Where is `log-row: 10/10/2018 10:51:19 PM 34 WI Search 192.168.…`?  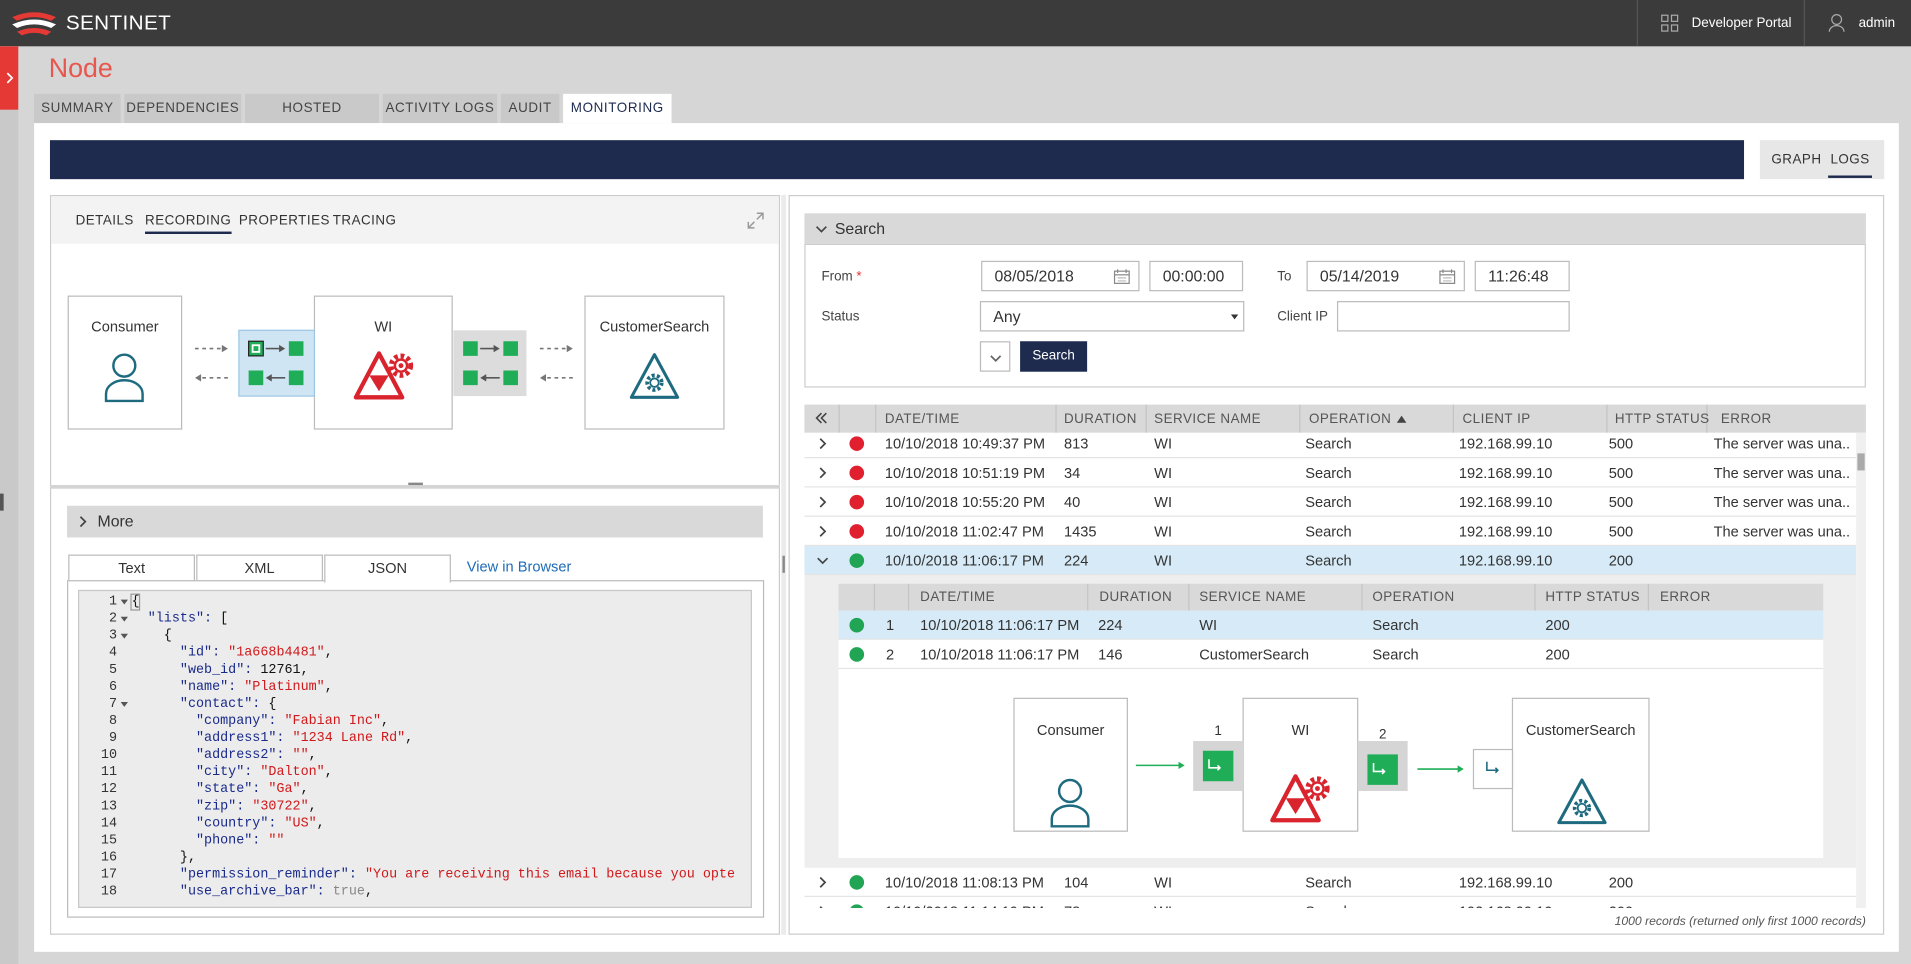
log-row: 10/10/2018 10:51:19 PM 34 WI Search 192.168.… is located at coordinates (1330, 473).